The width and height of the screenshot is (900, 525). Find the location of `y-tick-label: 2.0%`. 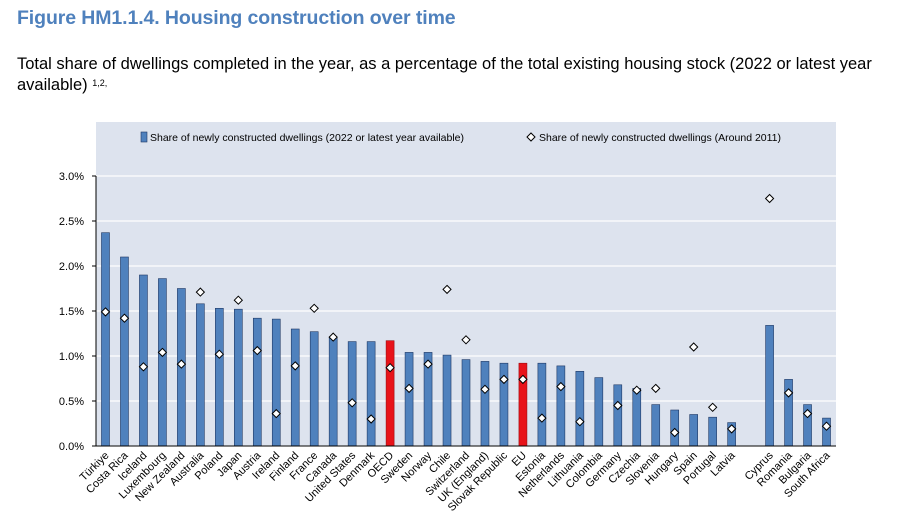

y-tick-label: 2.0% is located at coordinates (71, 267).